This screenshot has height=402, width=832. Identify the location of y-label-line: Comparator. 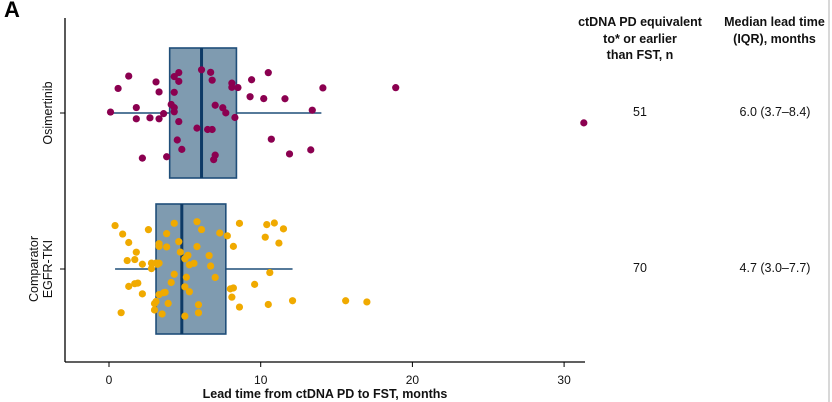
(34, 269).